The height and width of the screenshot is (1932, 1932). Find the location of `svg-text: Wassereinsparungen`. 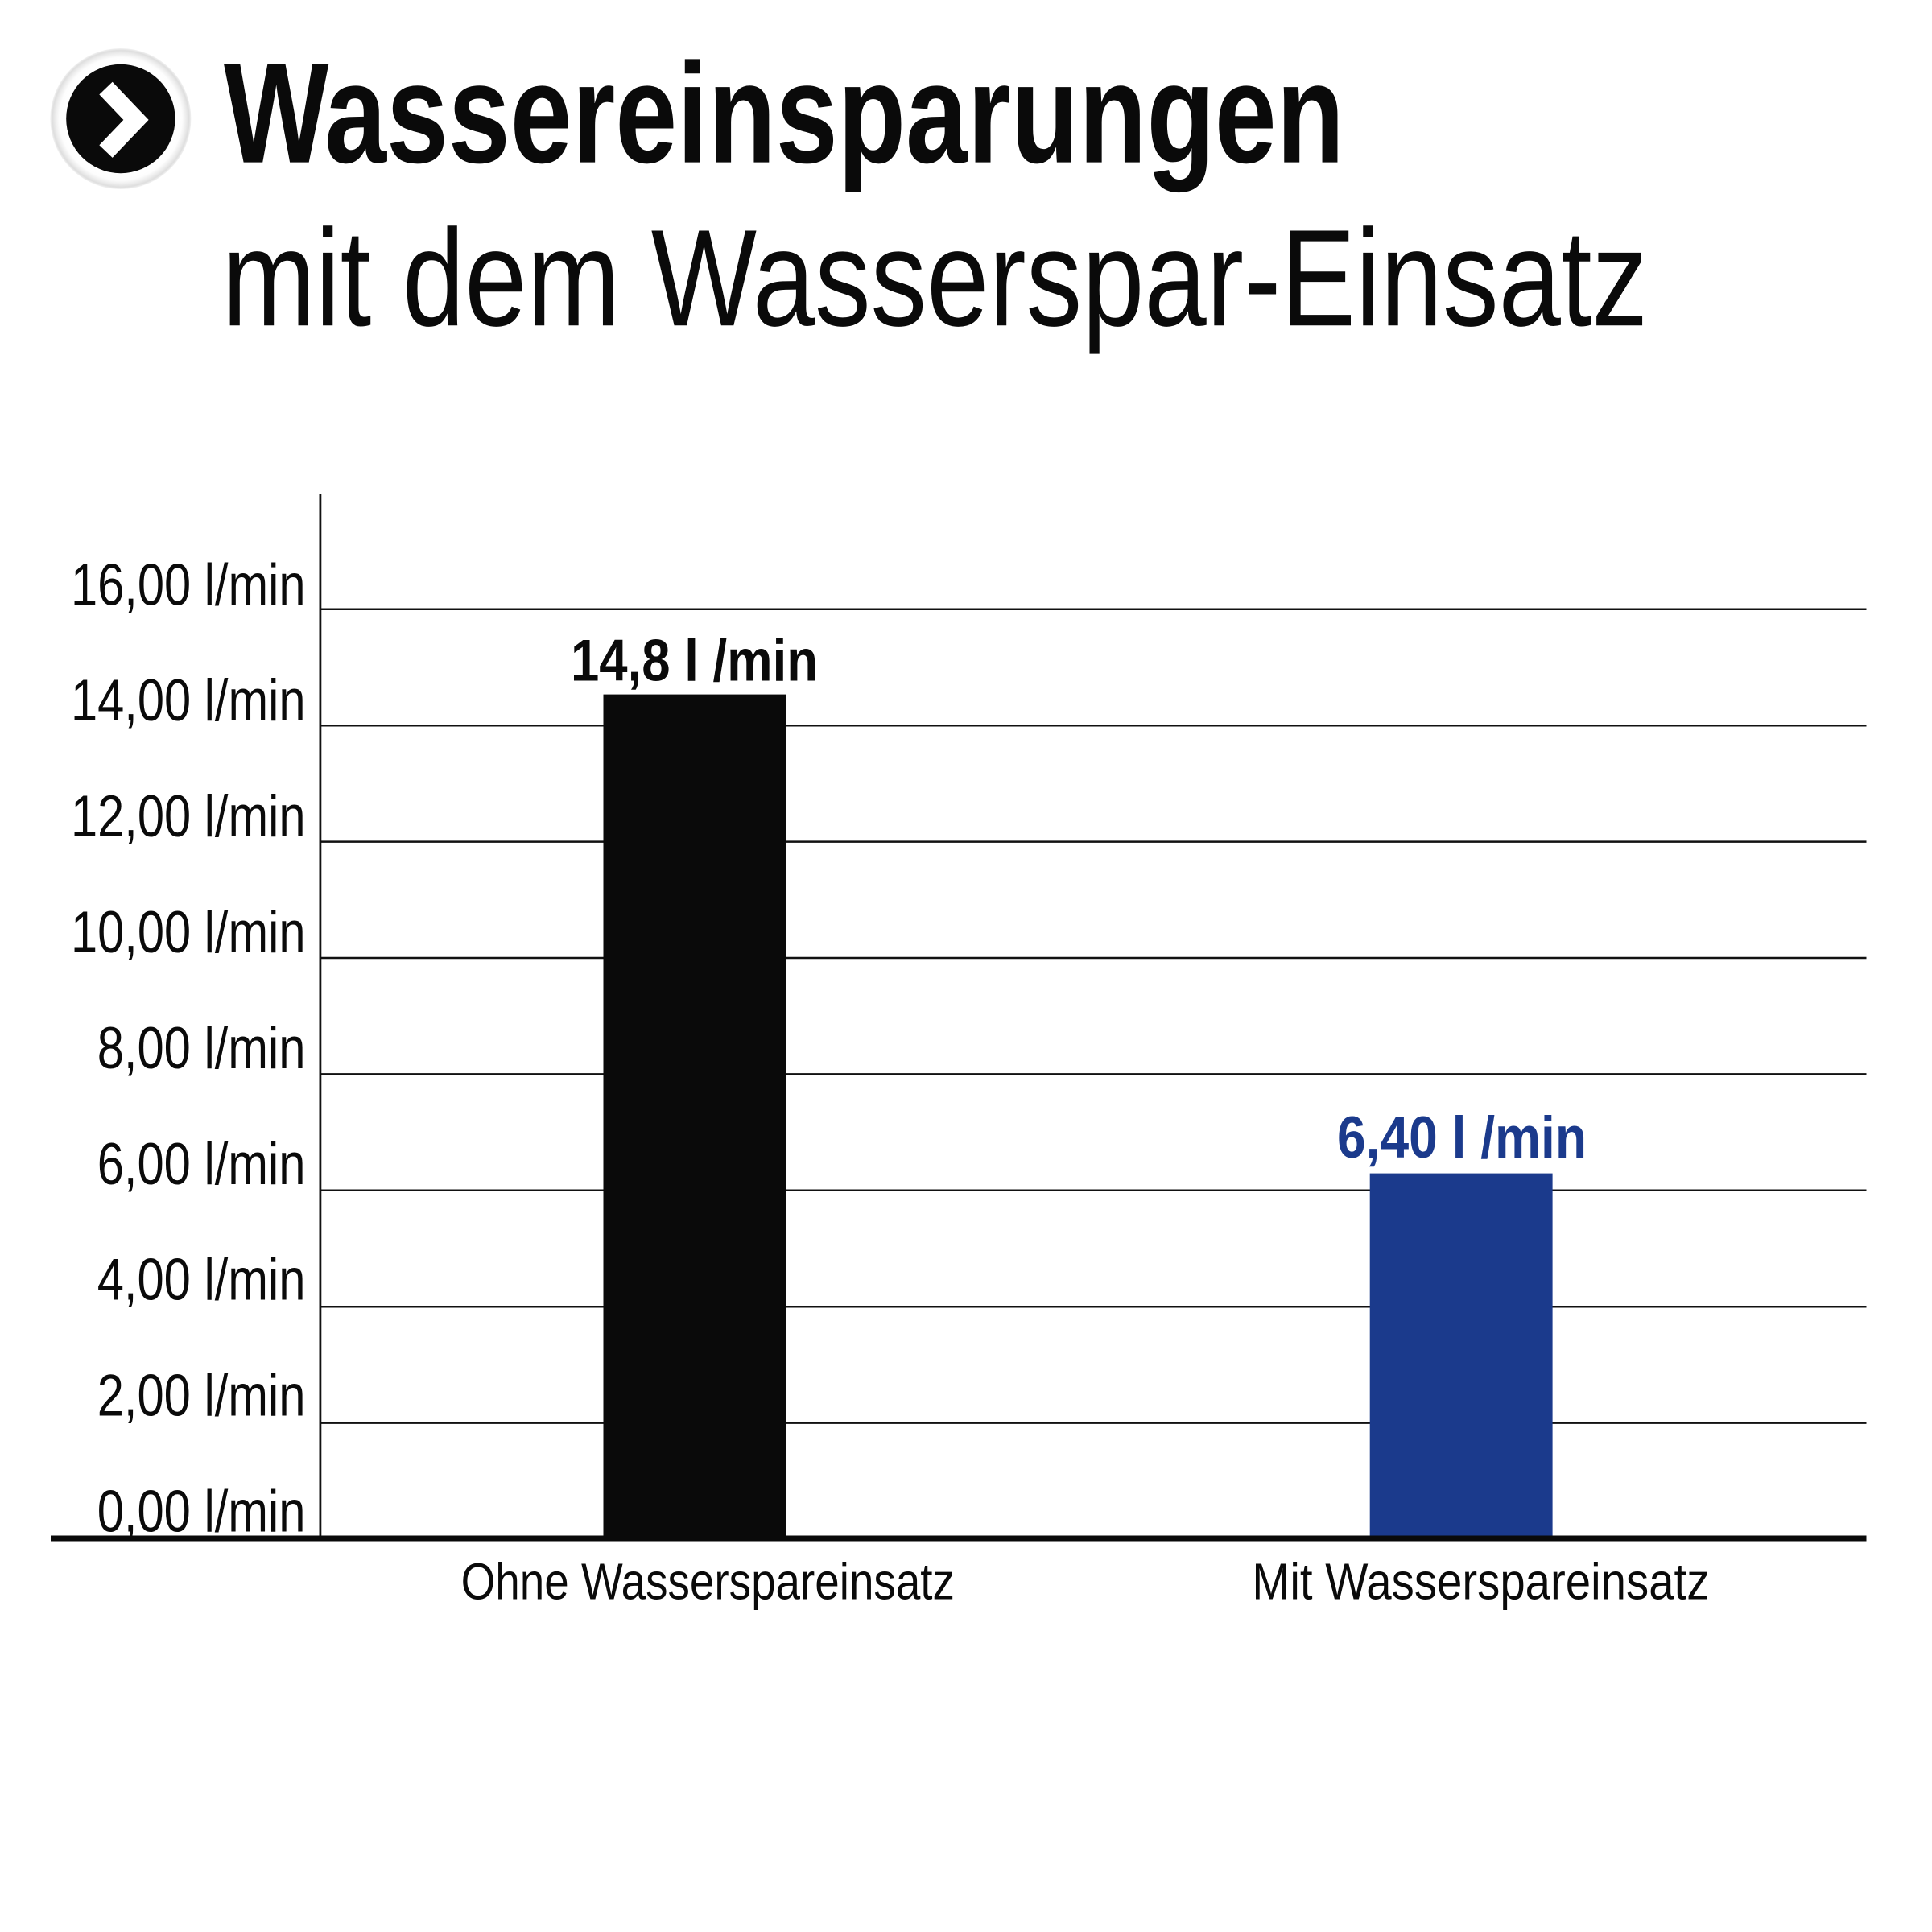

svg-text: Wassereinsparungen is located at coordinates (784, 113).